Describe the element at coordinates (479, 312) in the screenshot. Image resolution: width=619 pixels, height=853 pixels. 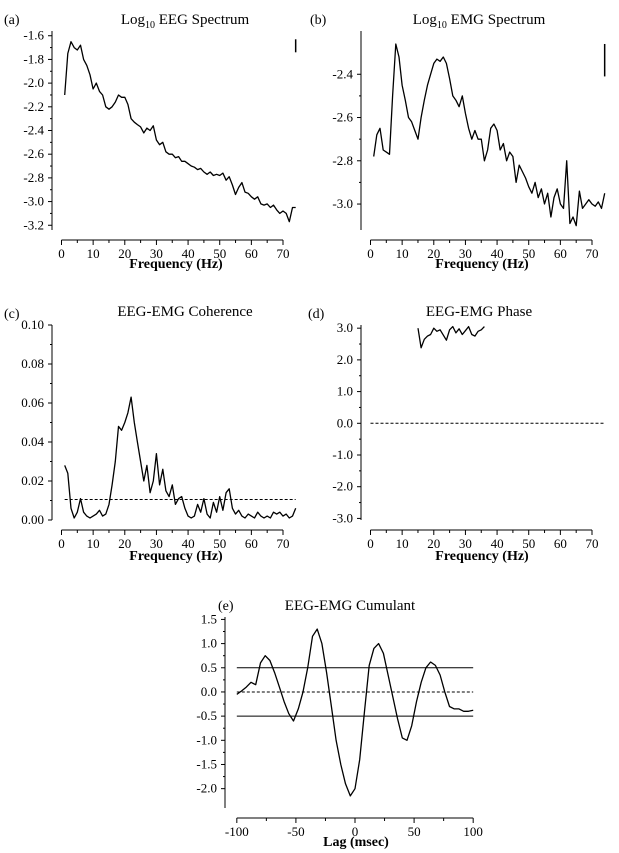
I see `panel-d-title: EEG-EMG Phase` at that location.